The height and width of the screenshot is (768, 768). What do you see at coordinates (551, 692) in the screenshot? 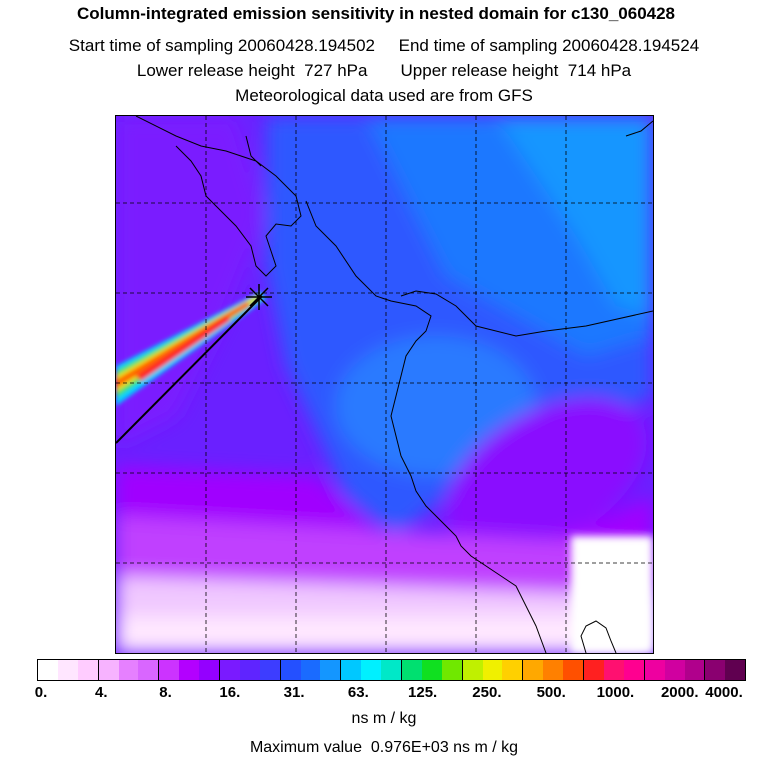
I see `legend-tick-label: 500.` at bounding box center [551, 692].